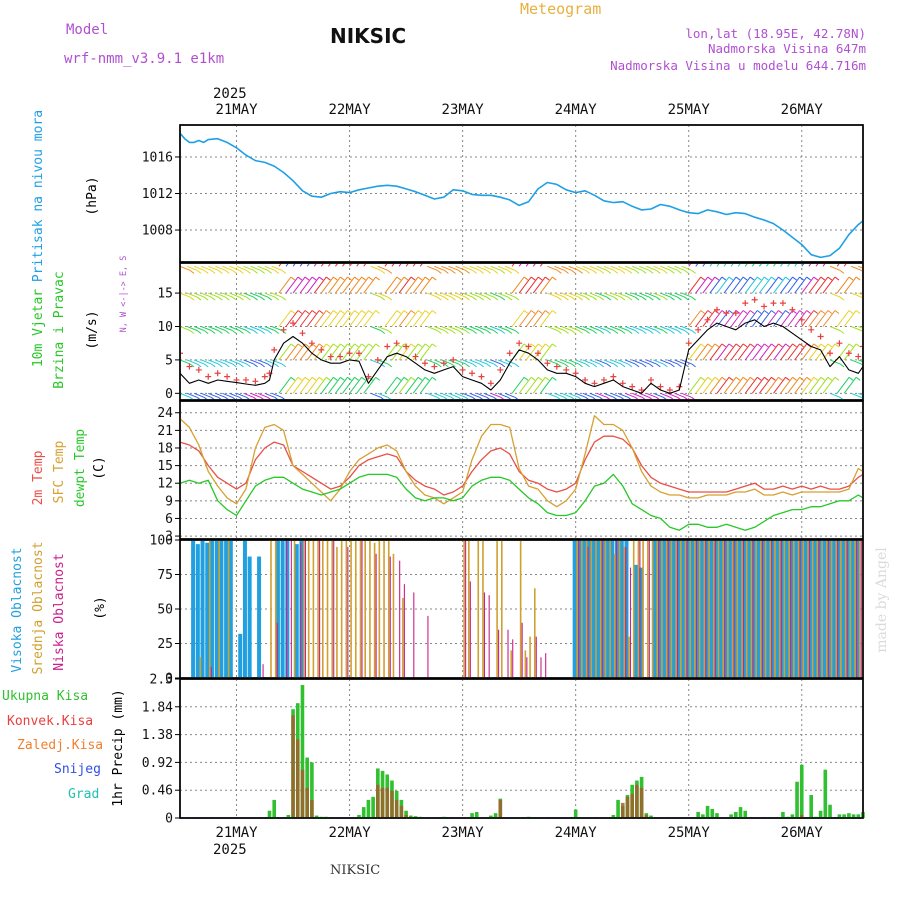 The height and width of the screenshot is (900, 900). What do you see at coordinates (157, 231) in the screenshot?
I see `y-tick-label: 1008` at bounding box center [157, 231].